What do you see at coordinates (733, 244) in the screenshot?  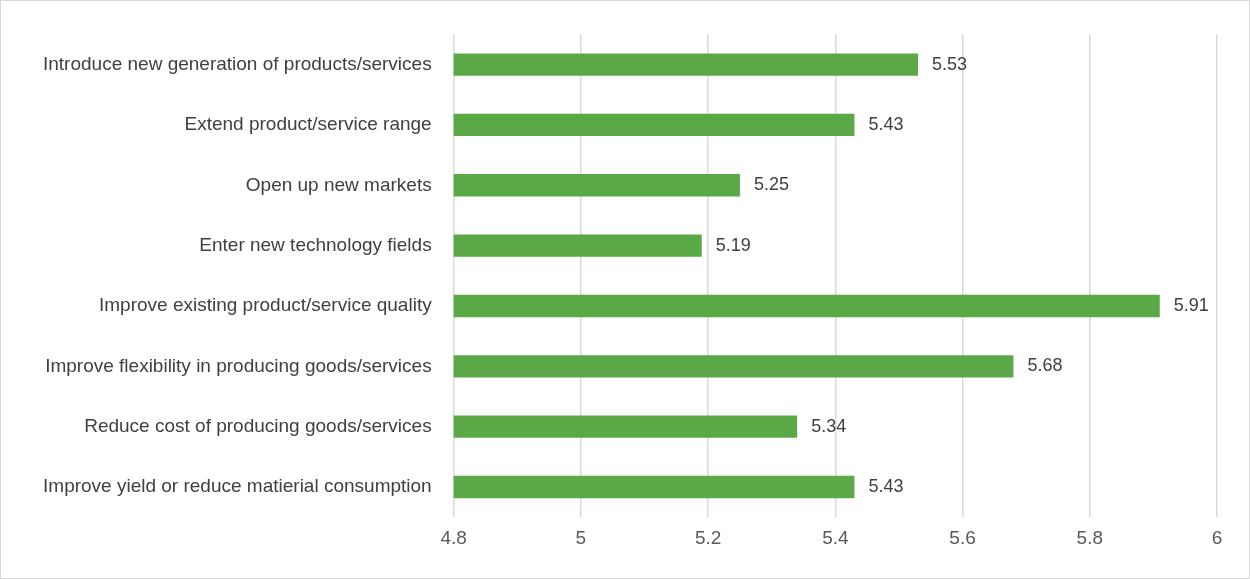 I see `data-label: 5.19` at bounding box center [733, 244].